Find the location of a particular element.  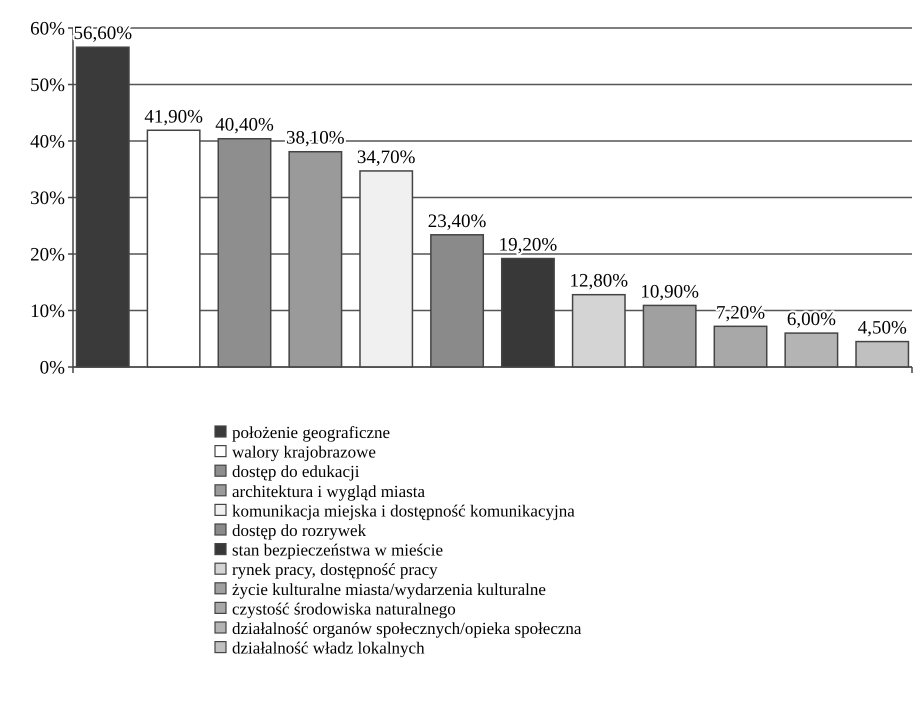

data-label: 19,20% is located at coordinates (528, 245).